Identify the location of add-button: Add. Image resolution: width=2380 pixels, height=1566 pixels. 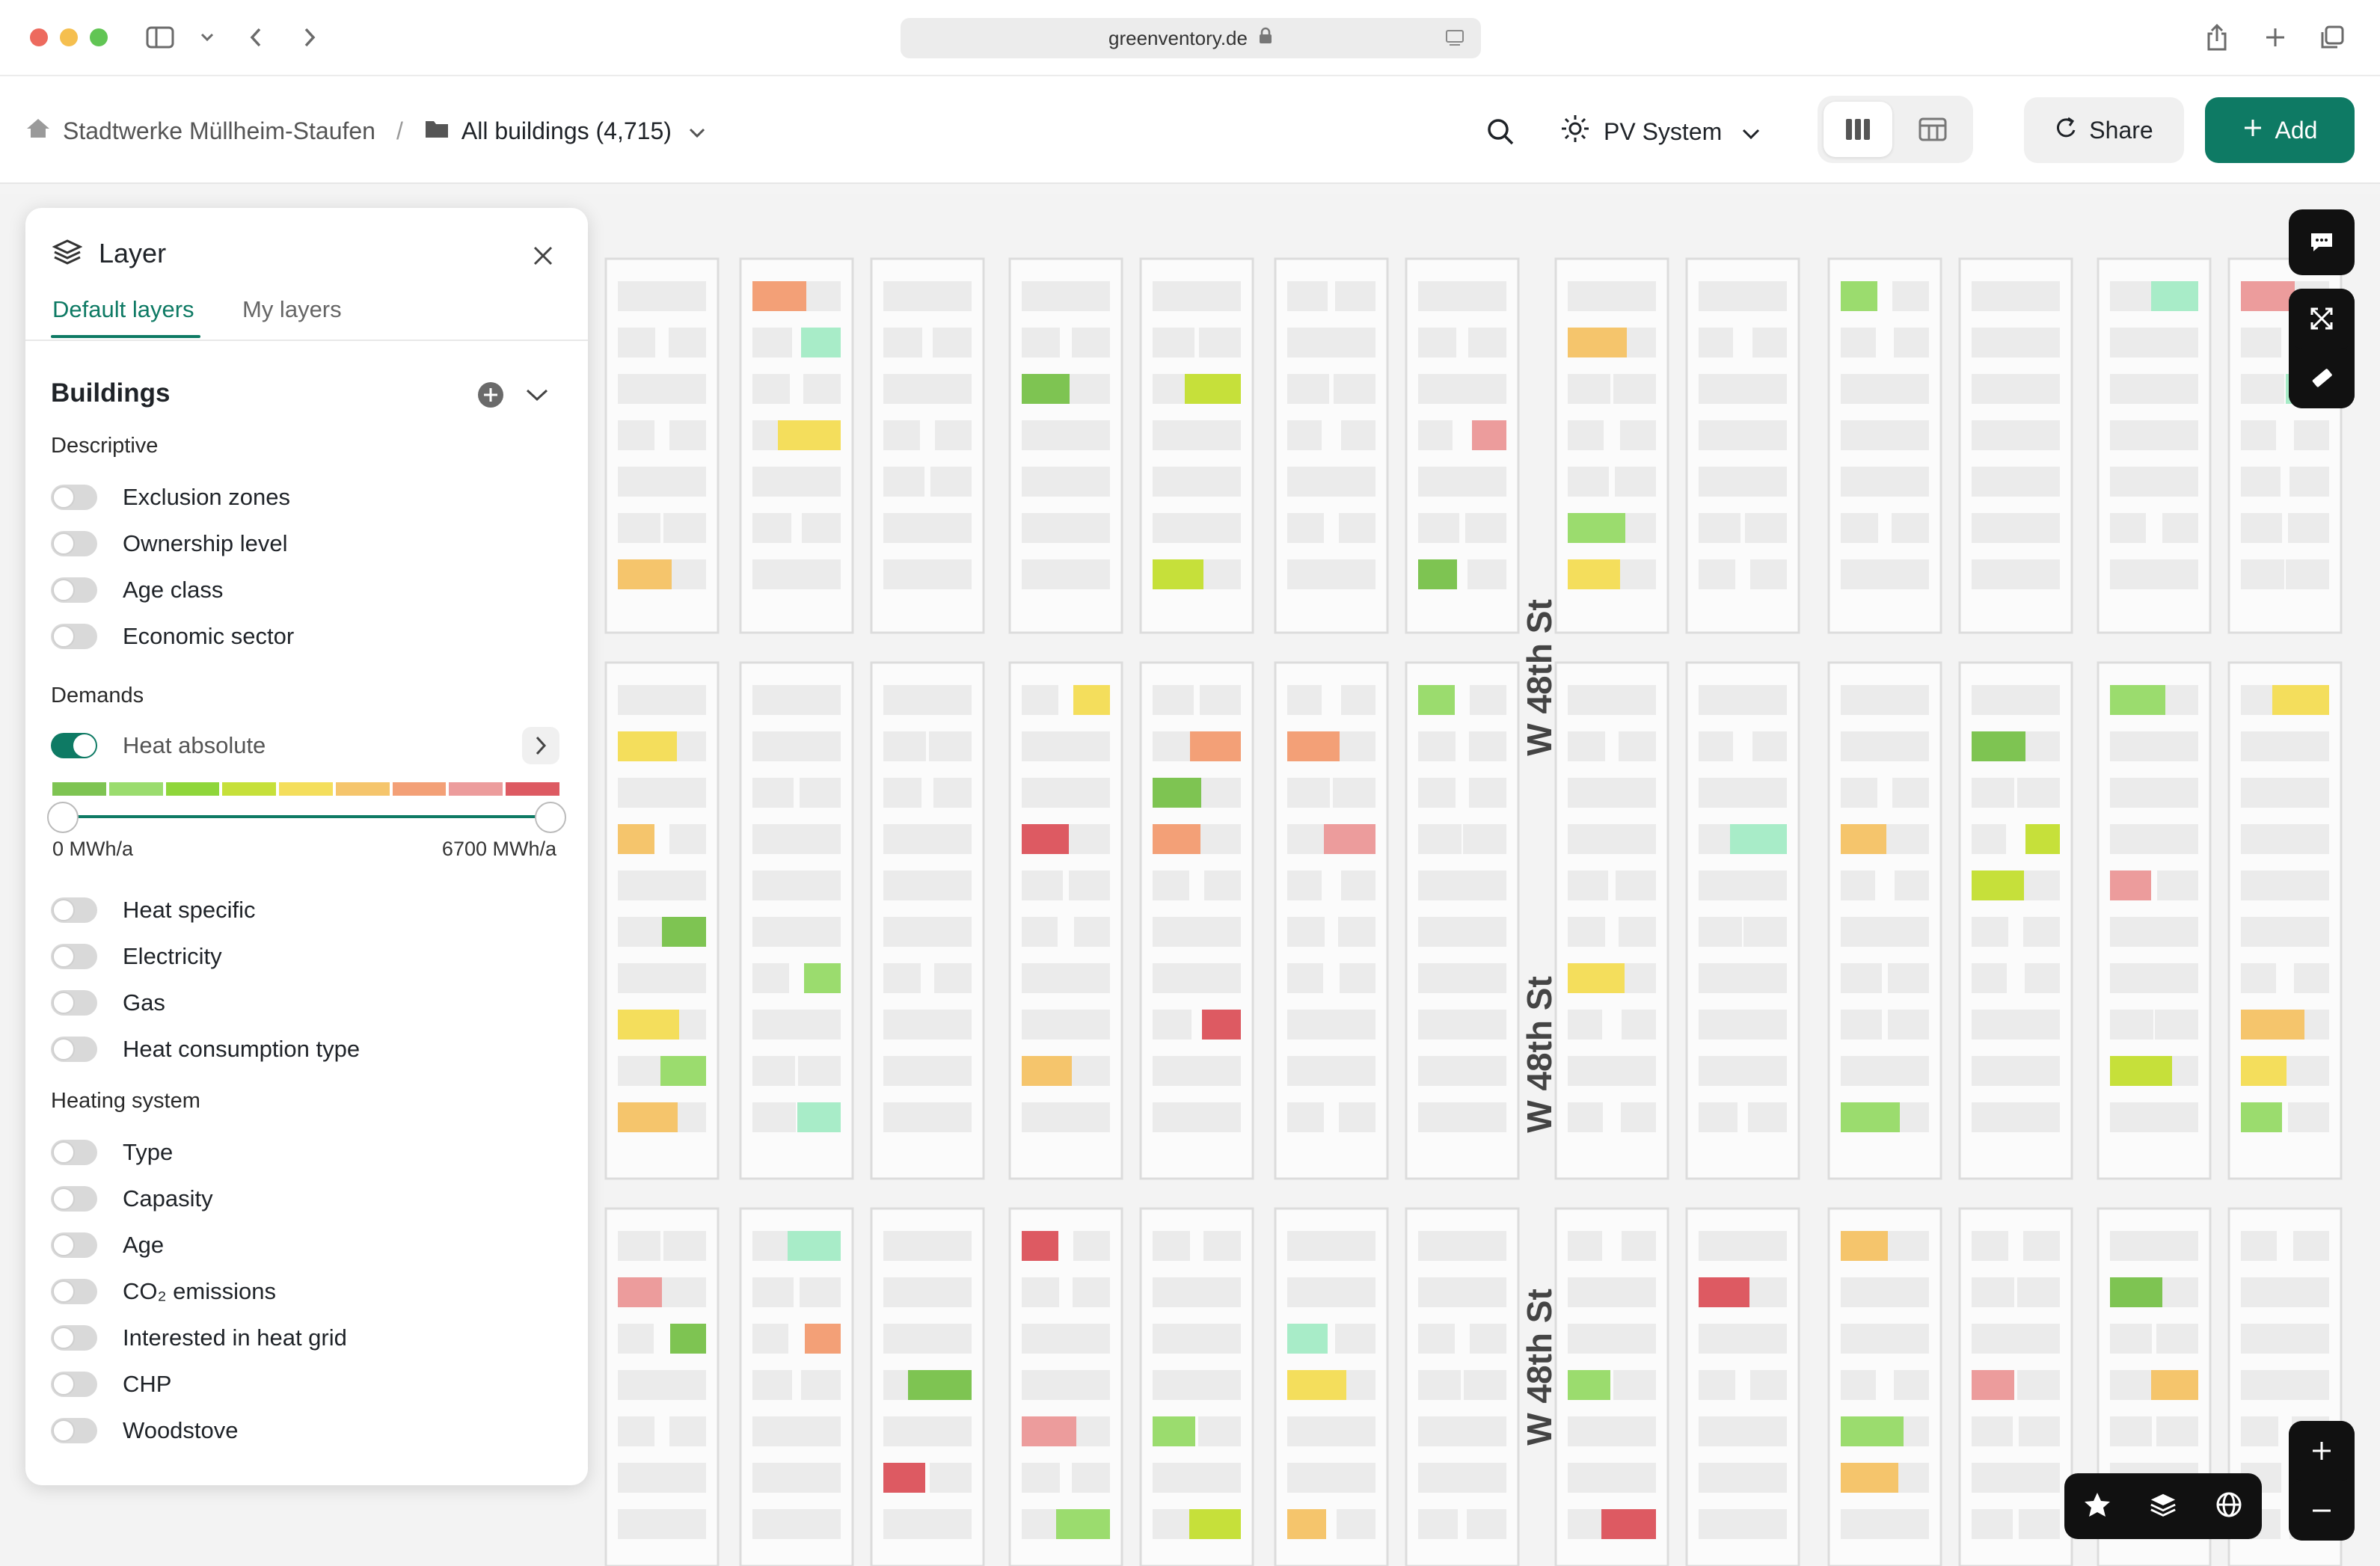
(2280, 130).